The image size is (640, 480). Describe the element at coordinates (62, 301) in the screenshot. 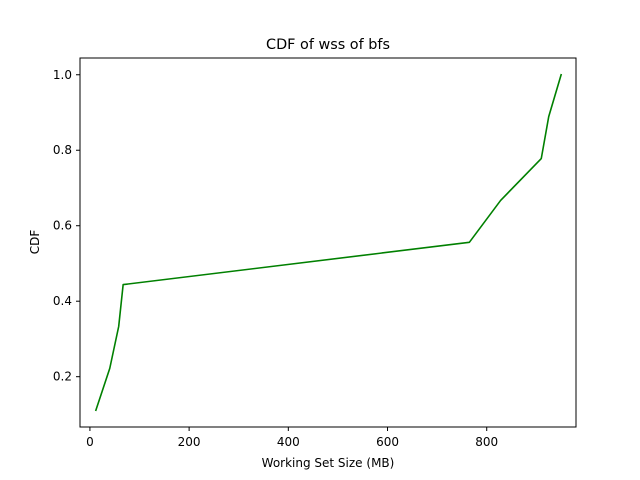

I see `y-tick-label: 0.4` at that location.